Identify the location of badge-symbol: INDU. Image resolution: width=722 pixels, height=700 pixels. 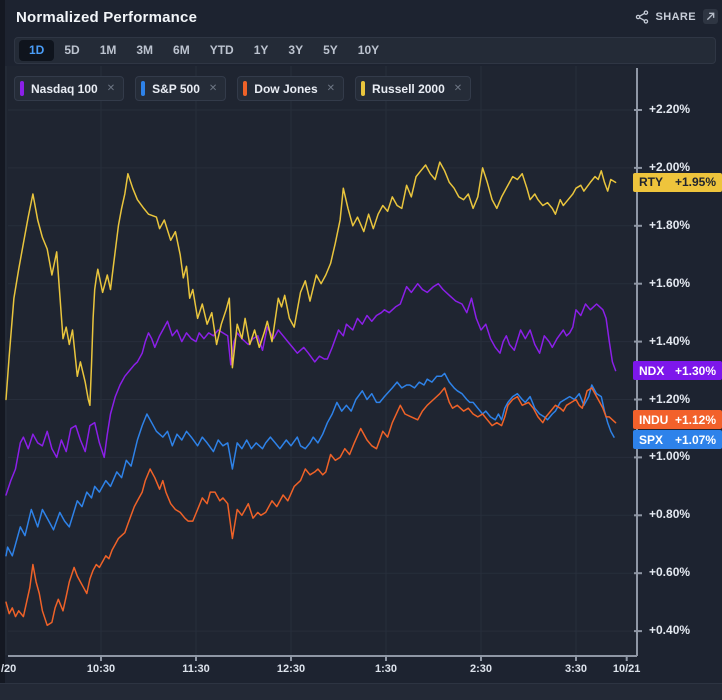
(654, 419).